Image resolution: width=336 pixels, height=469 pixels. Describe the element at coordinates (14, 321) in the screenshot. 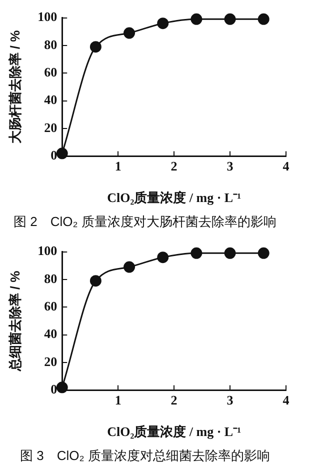

I see `y-axis-title: 总细菌去除率 / %` at that location.